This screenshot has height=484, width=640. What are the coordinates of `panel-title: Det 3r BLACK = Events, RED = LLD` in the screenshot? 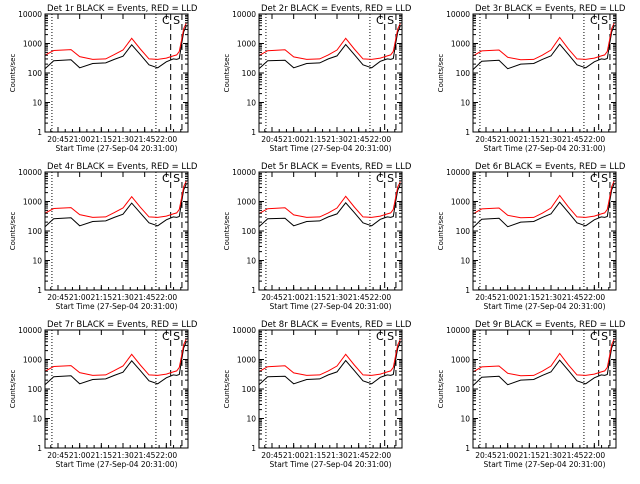 It's located at (550, 9).